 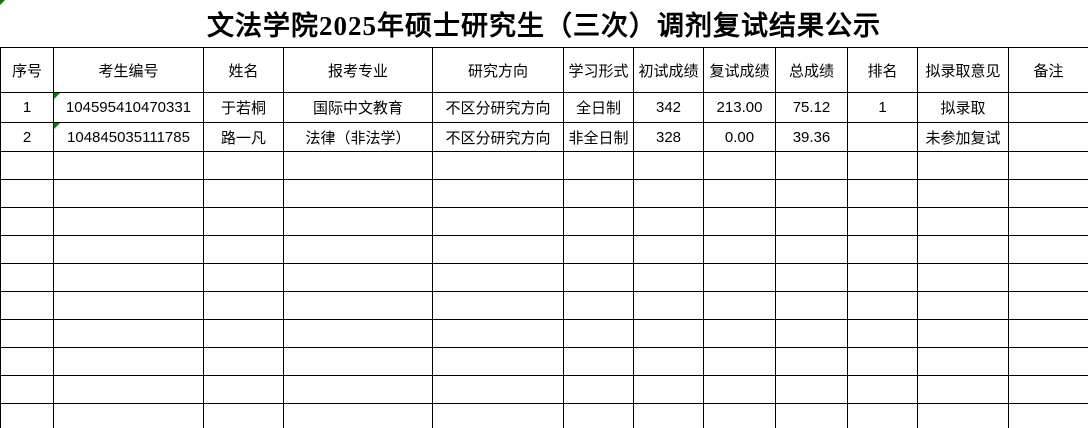 I want to click on column-header-admission-opinion: 拟录取意见, so click(x=963, y=70).